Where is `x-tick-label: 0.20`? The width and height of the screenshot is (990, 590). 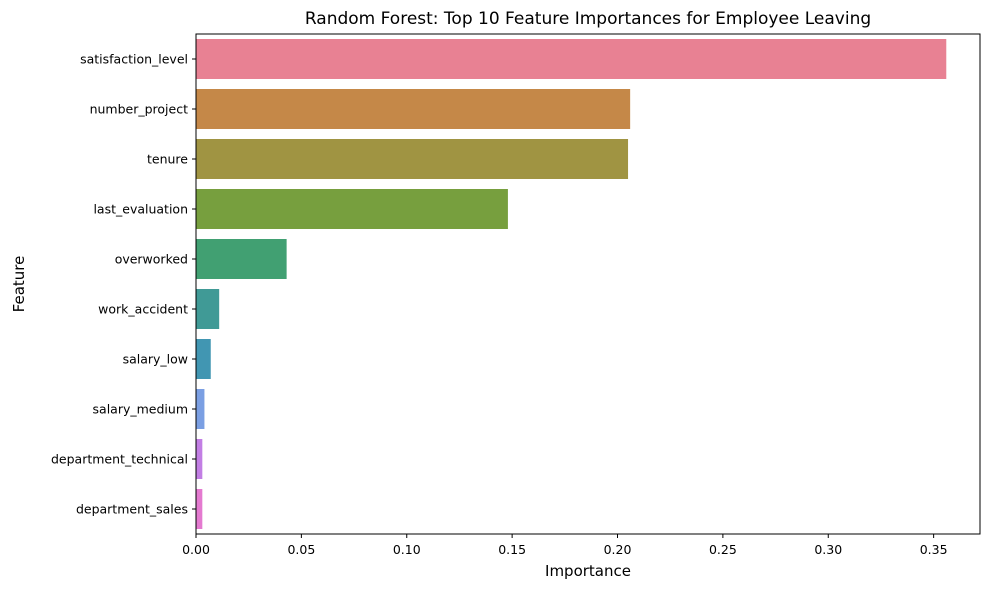
x-tick-label: 0.20 is located at coordinates (618, 549).